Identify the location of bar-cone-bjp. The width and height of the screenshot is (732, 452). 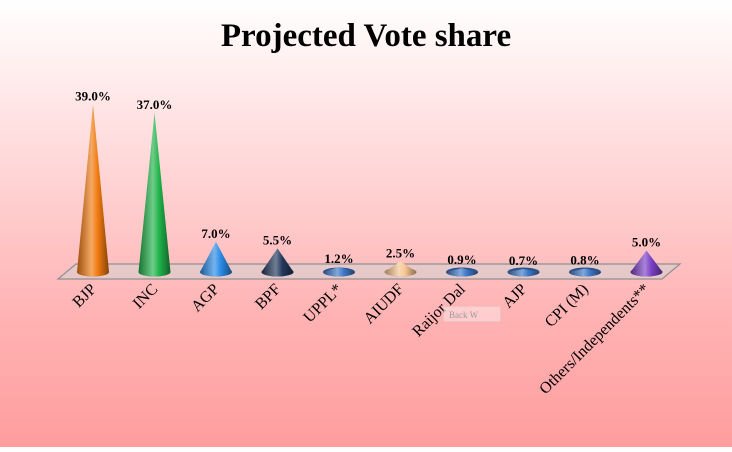
(93, 190).